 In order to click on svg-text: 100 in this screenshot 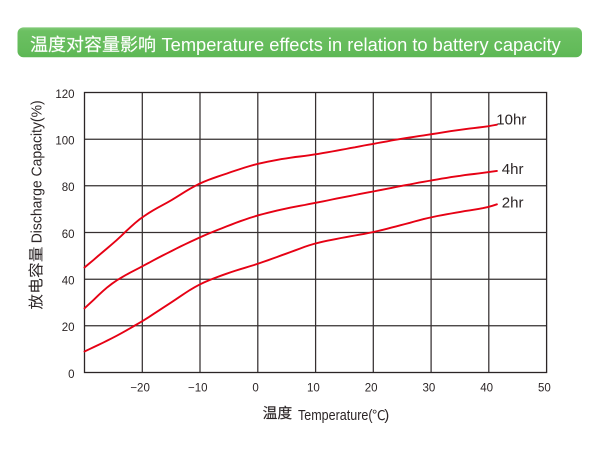, I will do `click(64, 142)`.